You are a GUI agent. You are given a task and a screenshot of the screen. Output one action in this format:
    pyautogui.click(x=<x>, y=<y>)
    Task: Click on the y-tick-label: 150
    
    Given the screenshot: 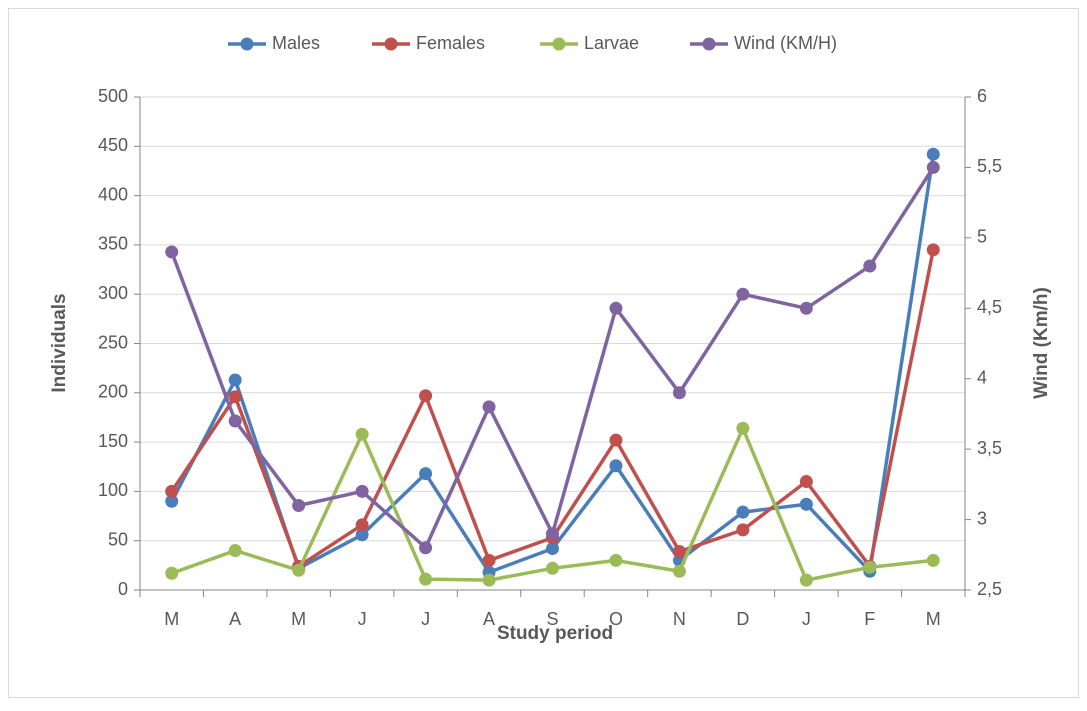 What is the action you would take?
    pyautogui.click(x=113, y=441)
    